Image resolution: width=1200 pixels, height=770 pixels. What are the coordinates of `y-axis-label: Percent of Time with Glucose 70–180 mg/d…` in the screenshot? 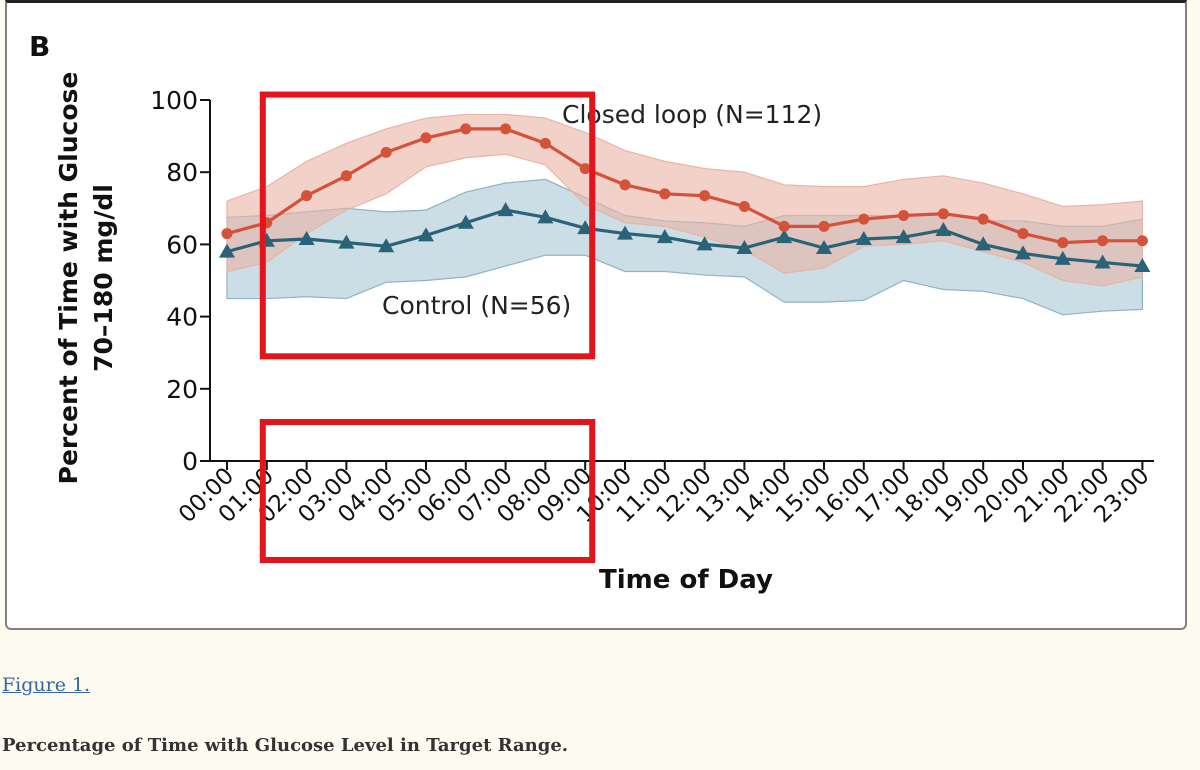 It's located at (86, 278).